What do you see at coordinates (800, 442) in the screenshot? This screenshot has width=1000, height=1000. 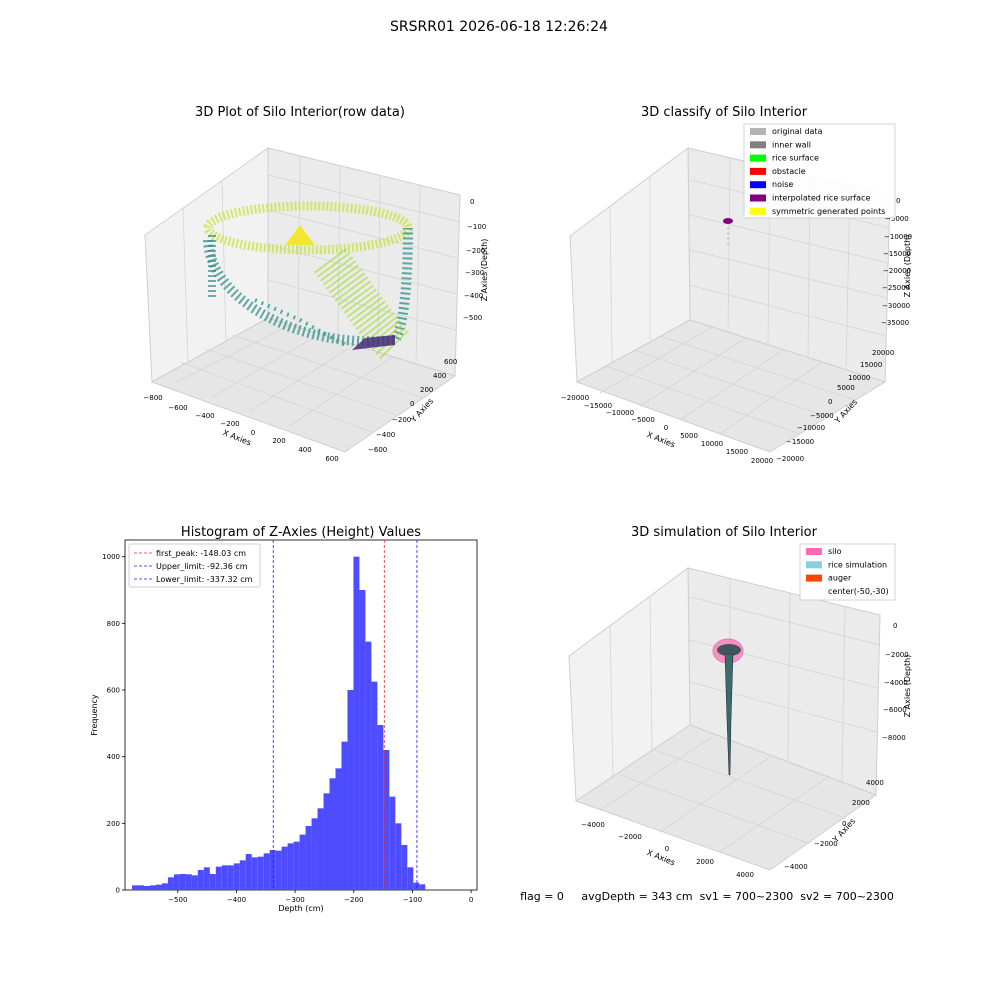 I see `cls-y-tick: −15000` at bounding box center [800, 442].